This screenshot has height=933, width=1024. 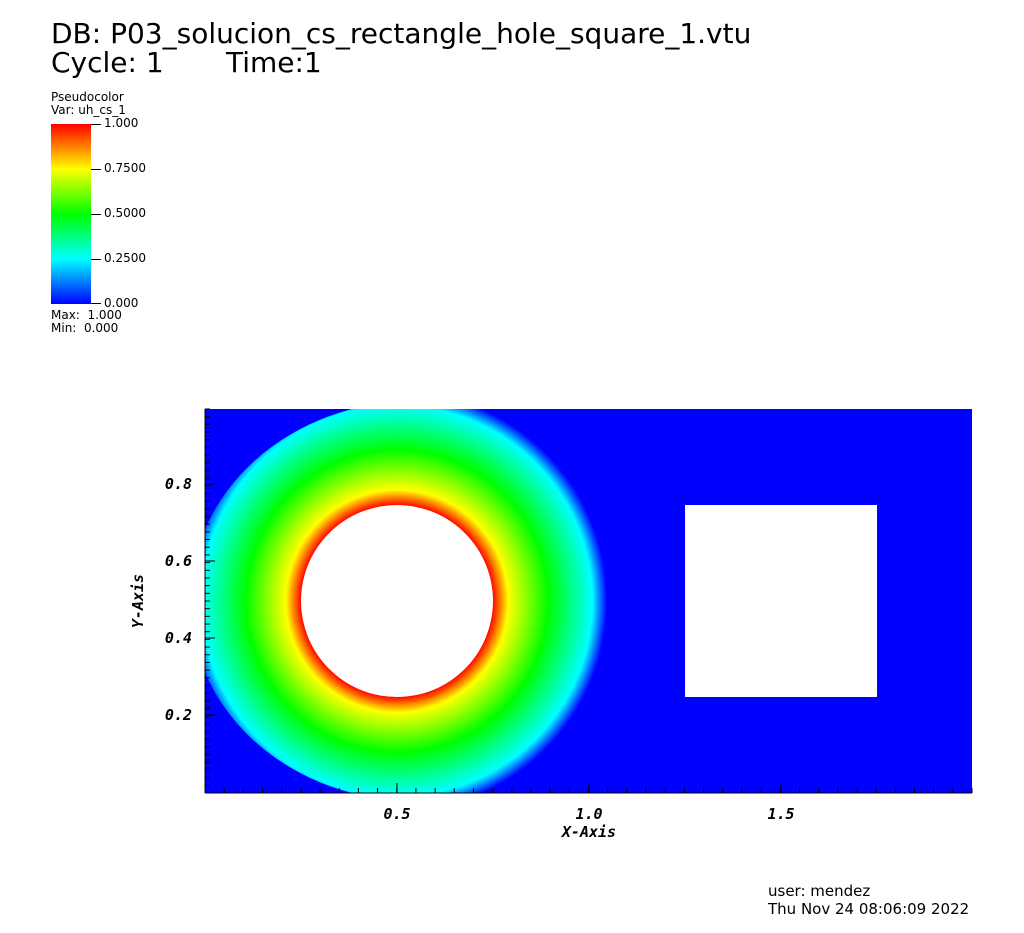 I want to click on footer-user: user: mendez, so click(x=819, y=891).